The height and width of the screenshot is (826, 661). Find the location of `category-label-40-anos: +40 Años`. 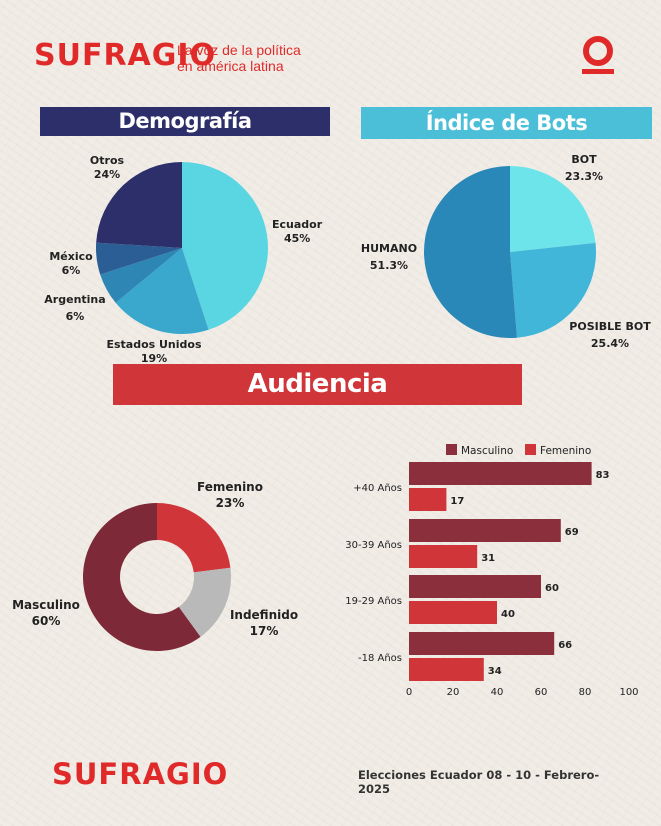

category-label-40-anos: +40 Años is located at coordinates (377, 488).